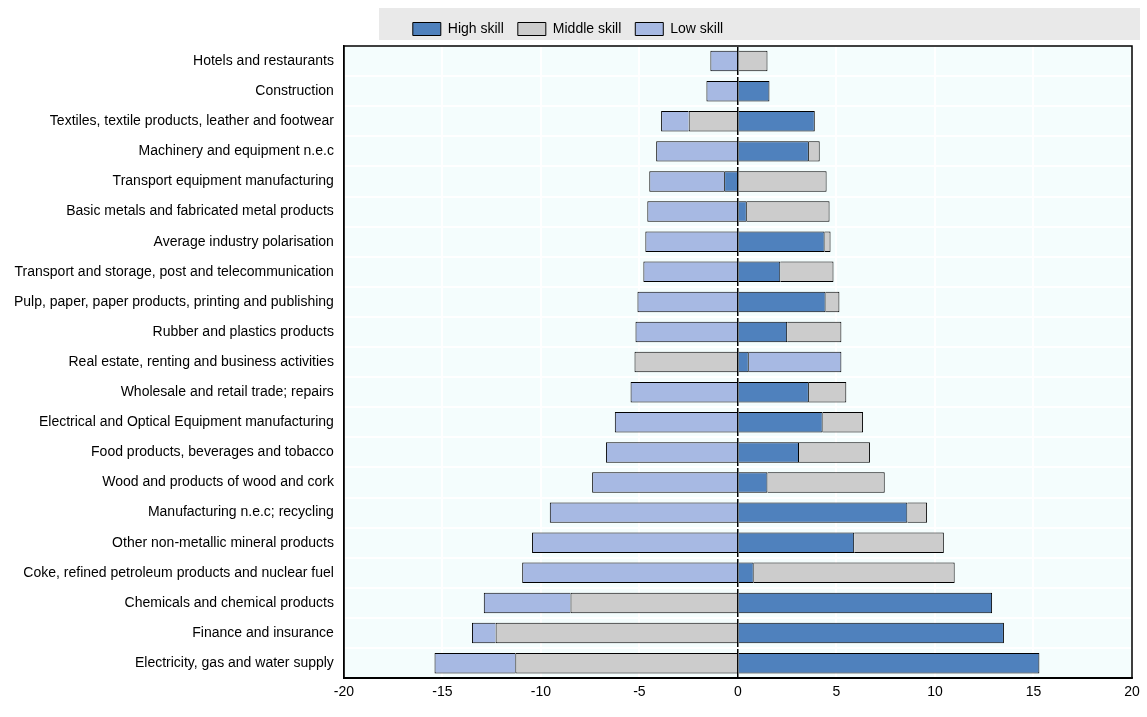 The image size is (1147, 717). What do you see at coordinates (223, 180) in the screenshot?
I see `y-tick-label: Transport equipment manufacturing` at bounding box center [223, 180].